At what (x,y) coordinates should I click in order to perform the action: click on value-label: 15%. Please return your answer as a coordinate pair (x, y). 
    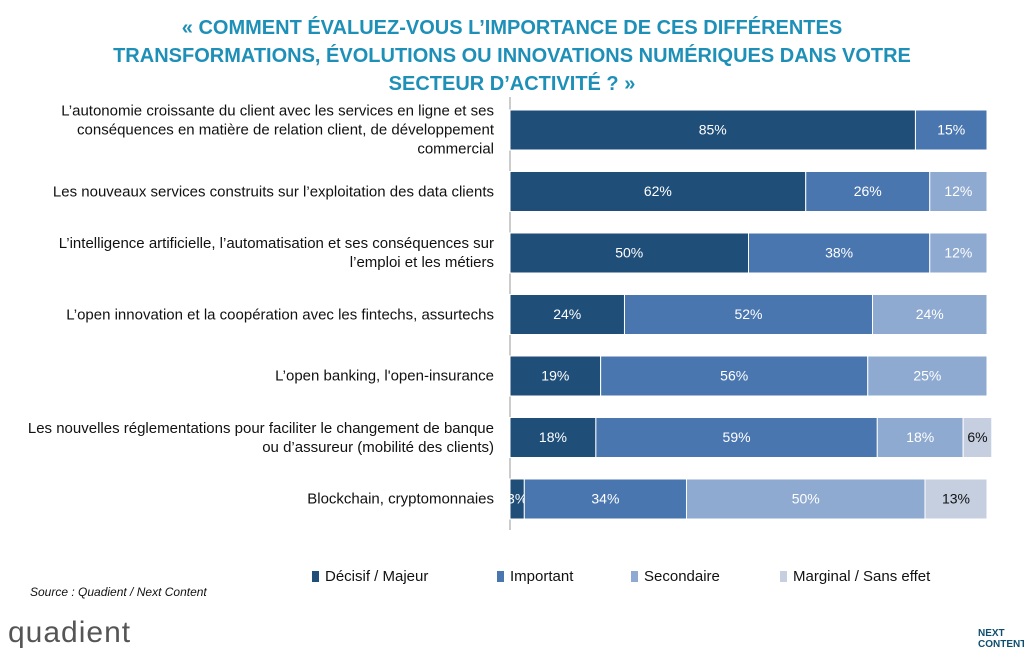
    Looking at the image, I should click on (951, 130).